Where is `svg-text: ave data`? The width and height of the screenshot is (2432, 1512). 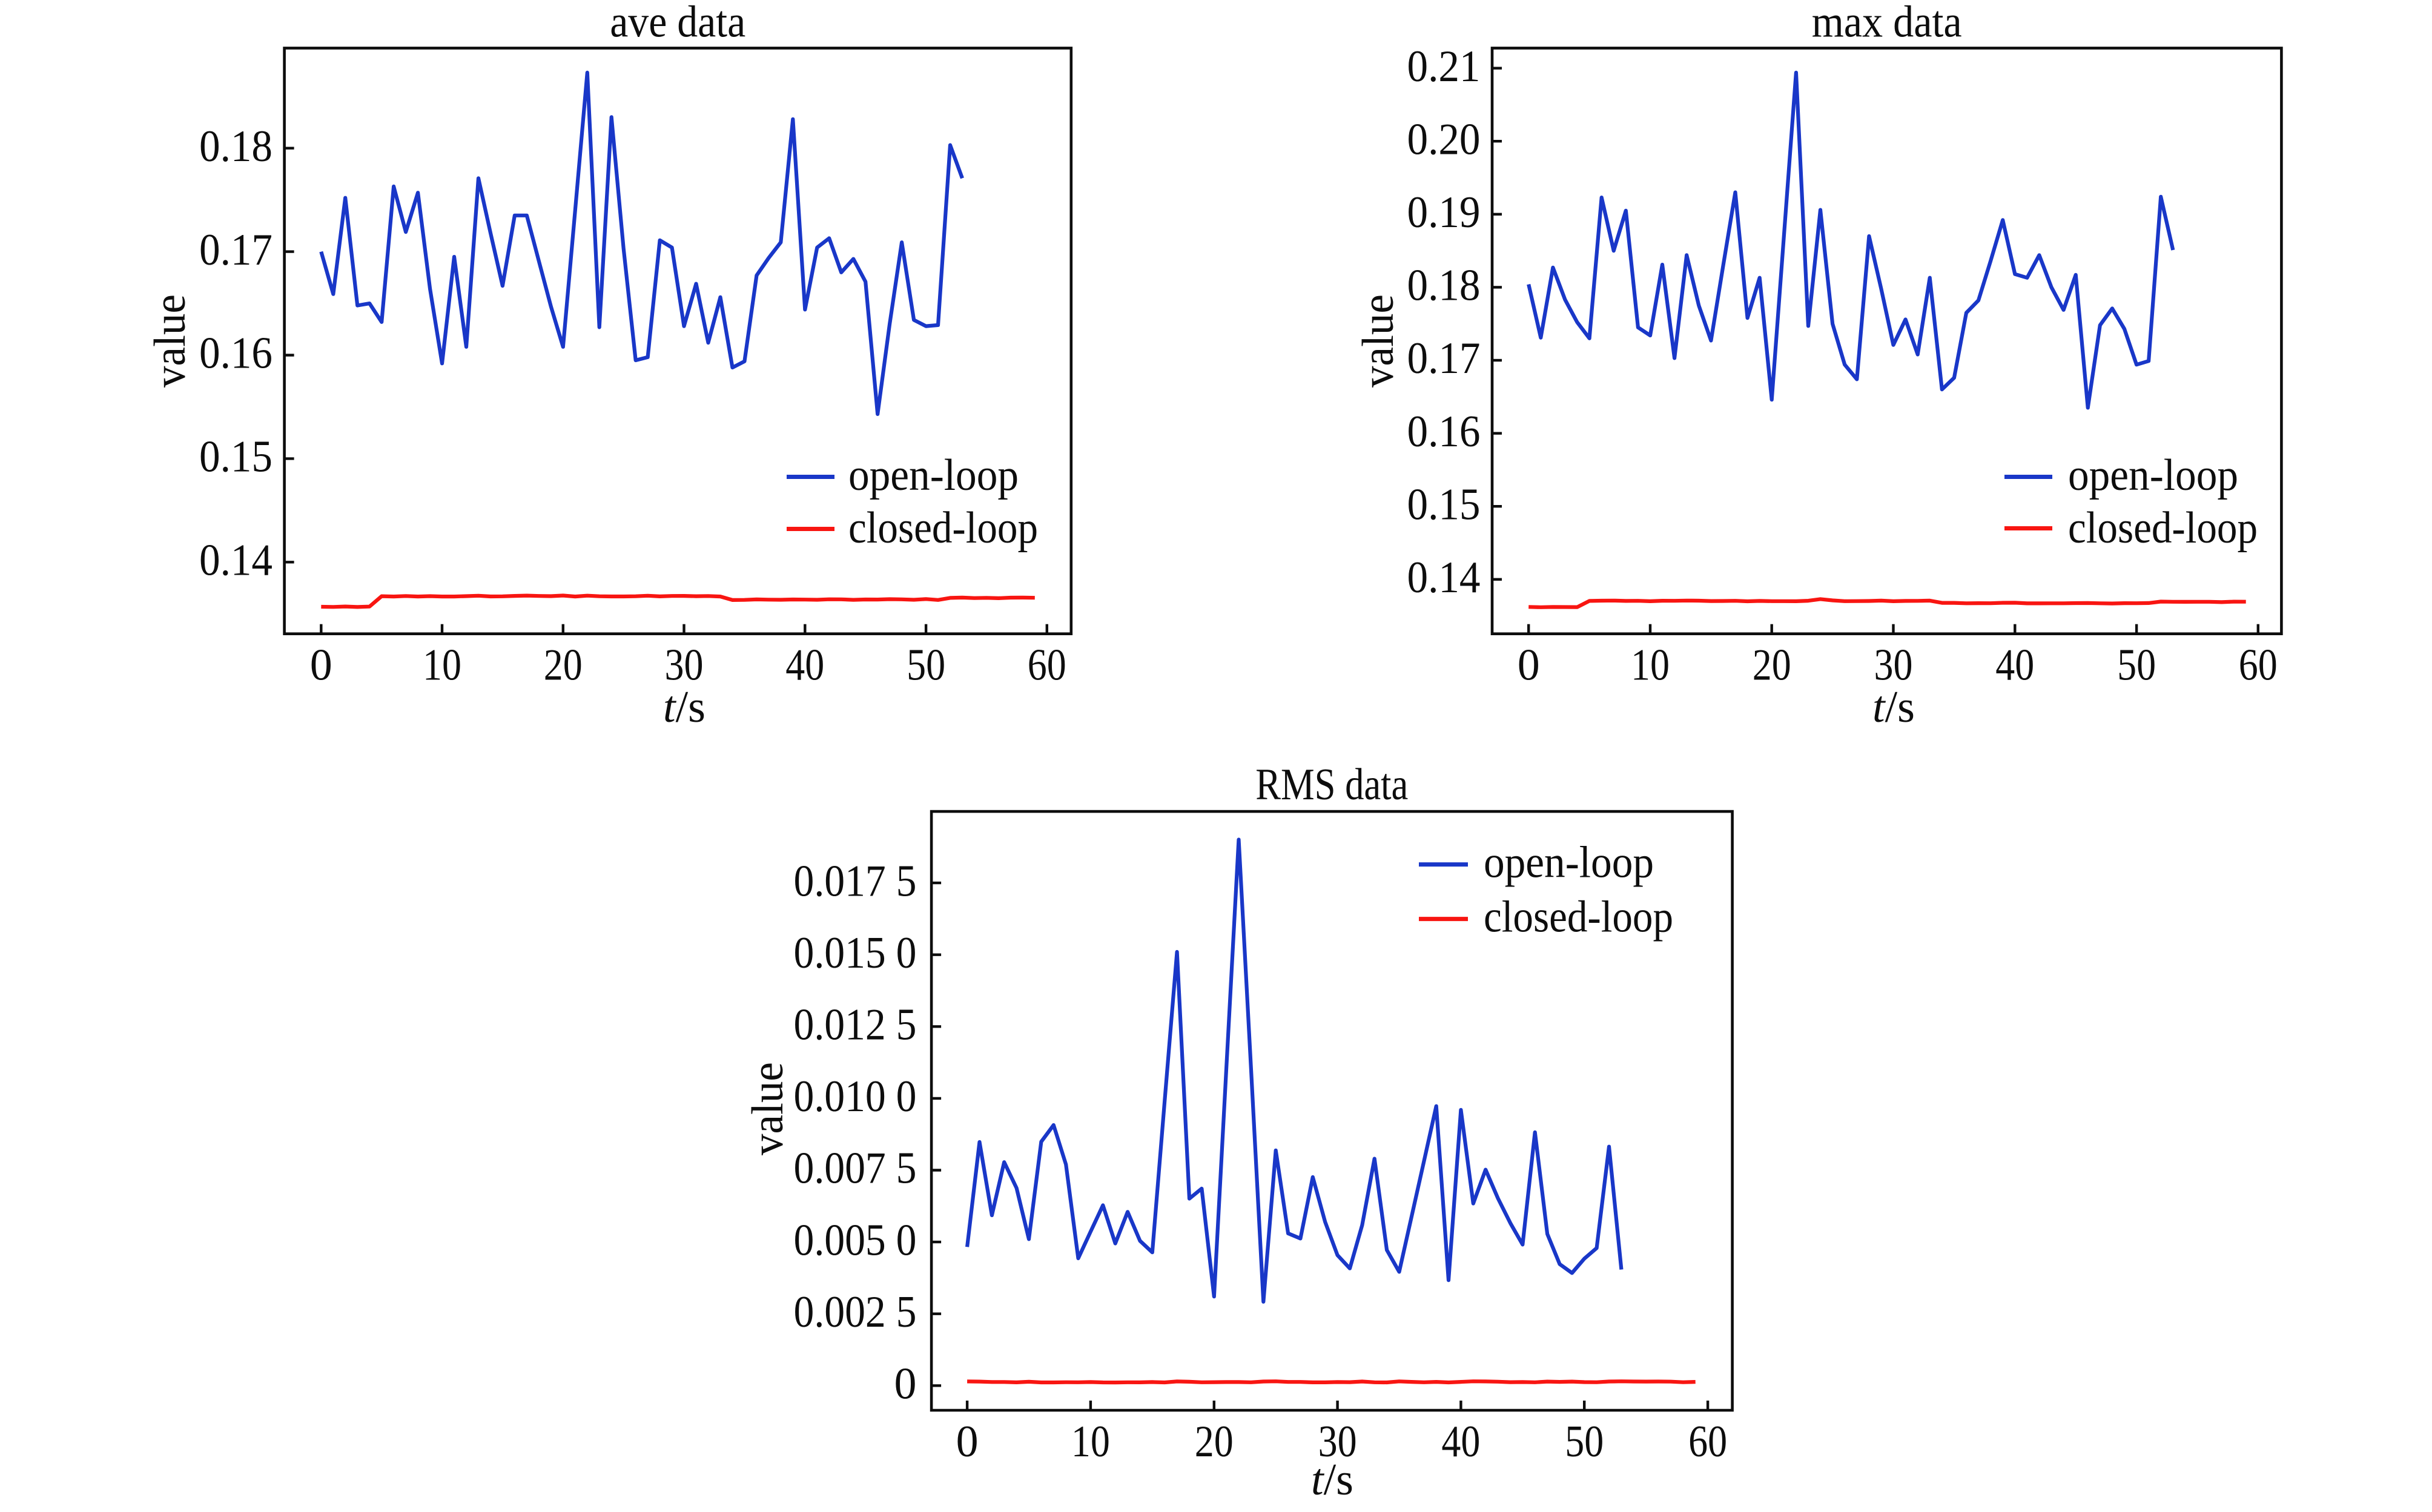
svg-text: ave data is located at coordinates (677, 23).